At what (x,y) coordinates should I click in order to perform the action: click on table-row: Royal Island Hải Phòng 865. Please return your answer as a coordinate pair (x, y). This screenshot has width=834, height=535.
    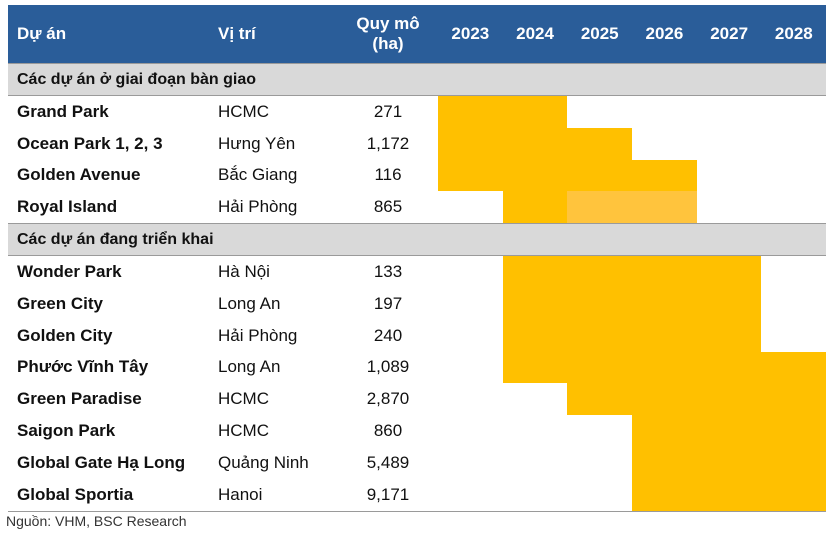
    Looking at the image, I should click on (417, 207).